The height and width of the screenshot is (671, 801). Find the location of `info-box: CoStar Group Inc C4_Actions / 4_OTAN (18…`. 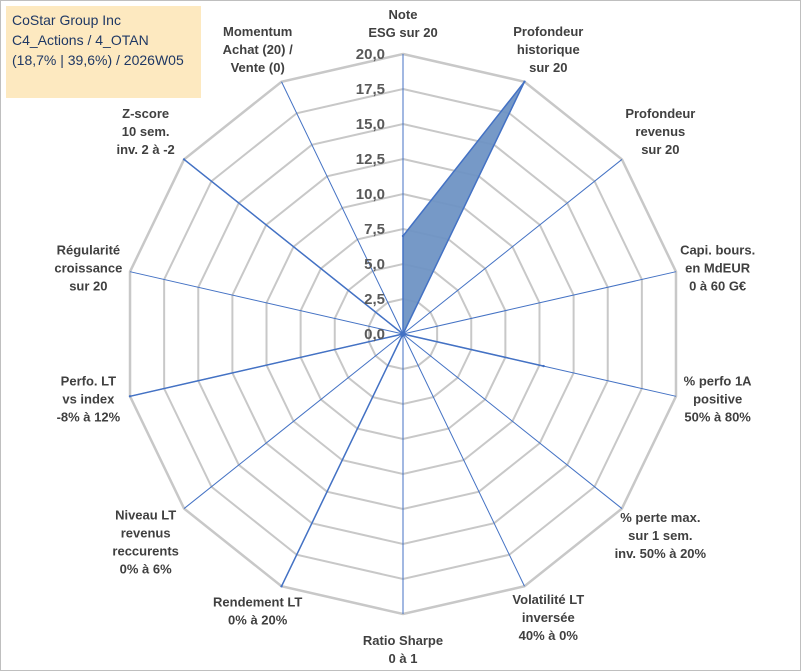

info-box: CoStar Group Inc C4_Actions / 4_OTAN (18… is located at coordinates (103, 52).